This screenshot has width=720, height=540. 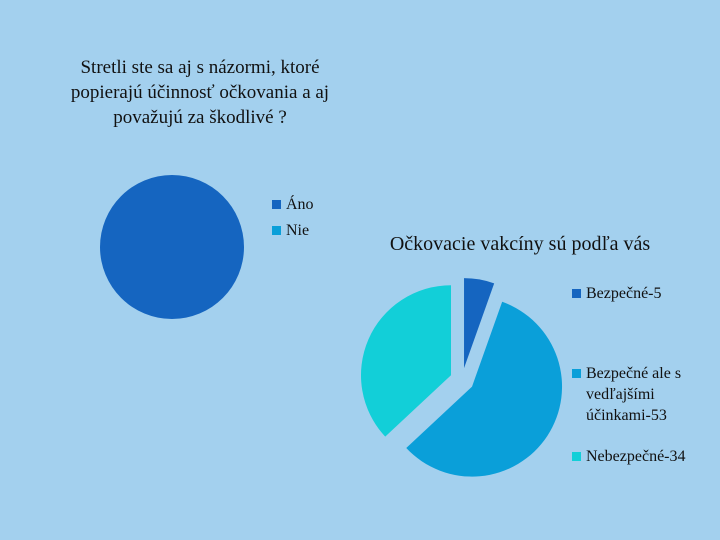 I want to click on legend-label: Nie, so click(x=298, y=230).